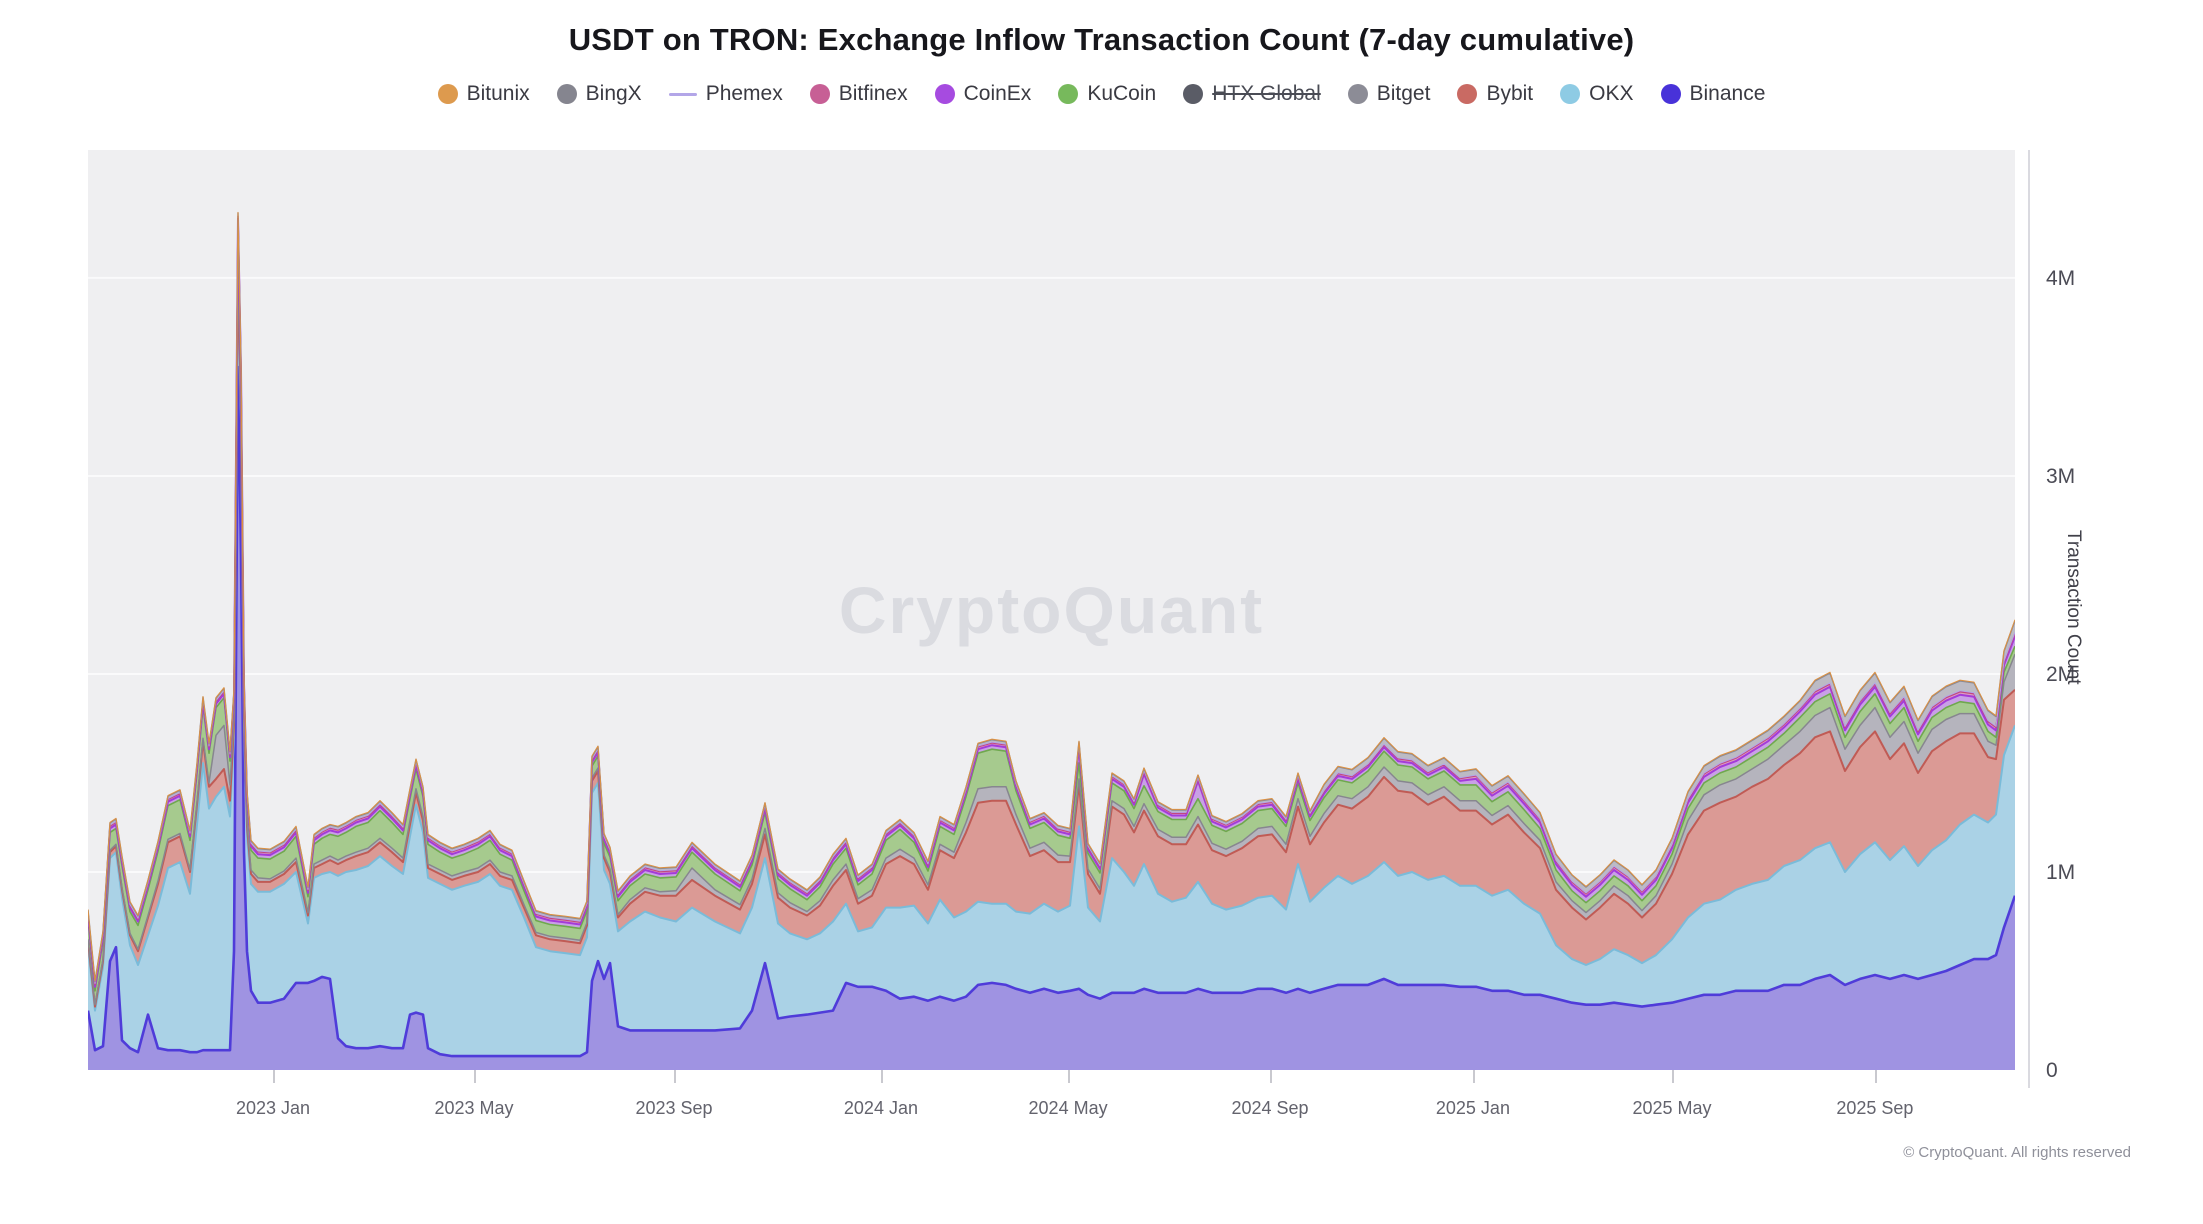 This screenshot has height=1224, width=2203. Describe the element at coordinates (1068, 1108) in the screenshot. I see `x-tick-label: 2024 May` at that location.